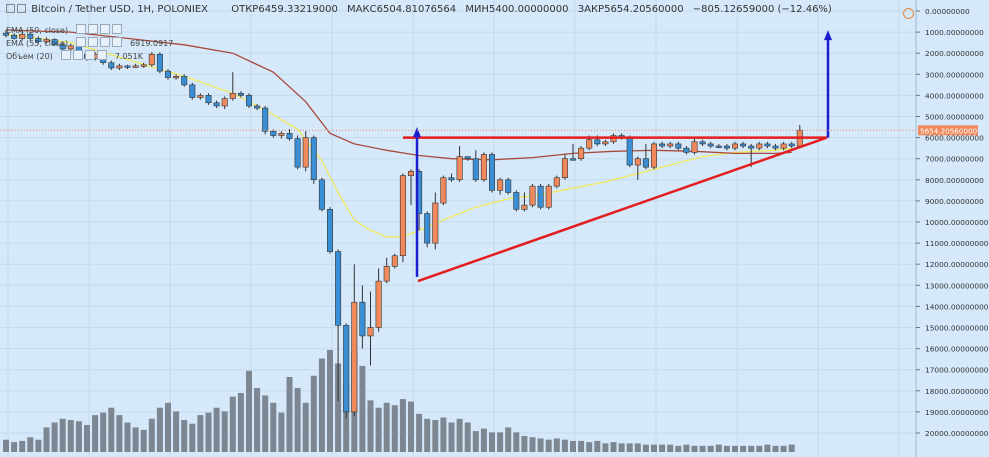 The image size is (989, 457). I want to click on indicator-label: EMA (50, close), so click(37, 30).